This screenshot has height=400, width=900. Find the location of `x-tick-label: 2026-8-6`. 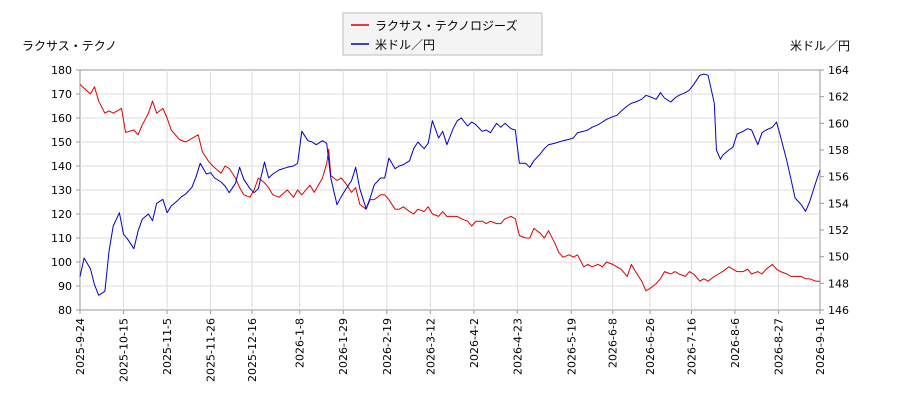

x-tick-label: 2026-8-6 is located at coordinates (735, 343).